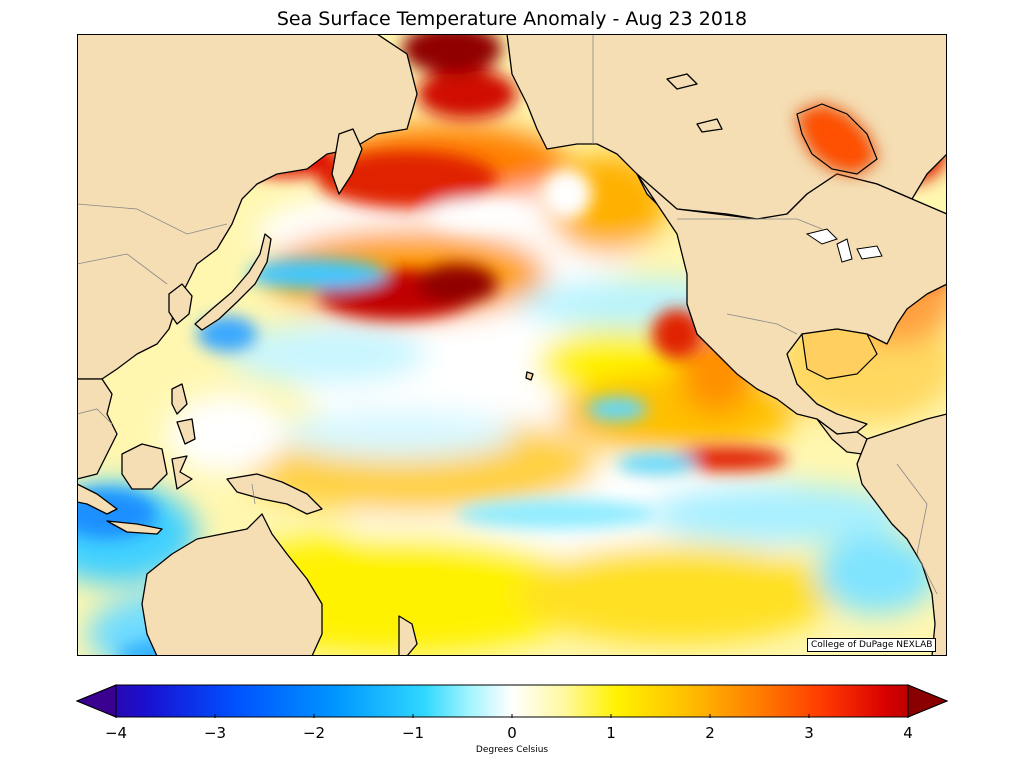 The width and height of the screenshot is (1024, 768). What do you see at coordinates (134, 527) in the screenshot?
I see `java` at bounding box center [134, 527].